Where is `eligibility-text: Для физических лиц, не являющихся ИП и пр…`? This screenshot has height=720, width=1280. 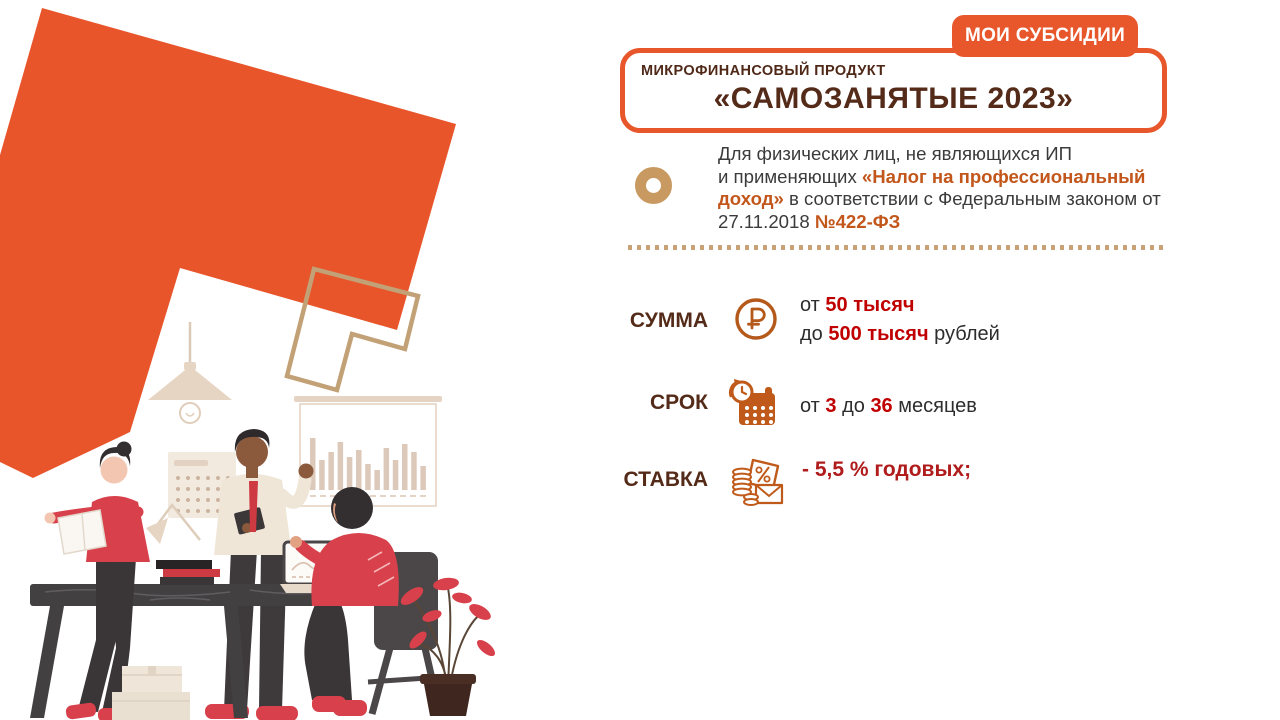 eligibility-text: Для физических лиц, не являющихся ИП и пр… is located at coordinates (947, 188).